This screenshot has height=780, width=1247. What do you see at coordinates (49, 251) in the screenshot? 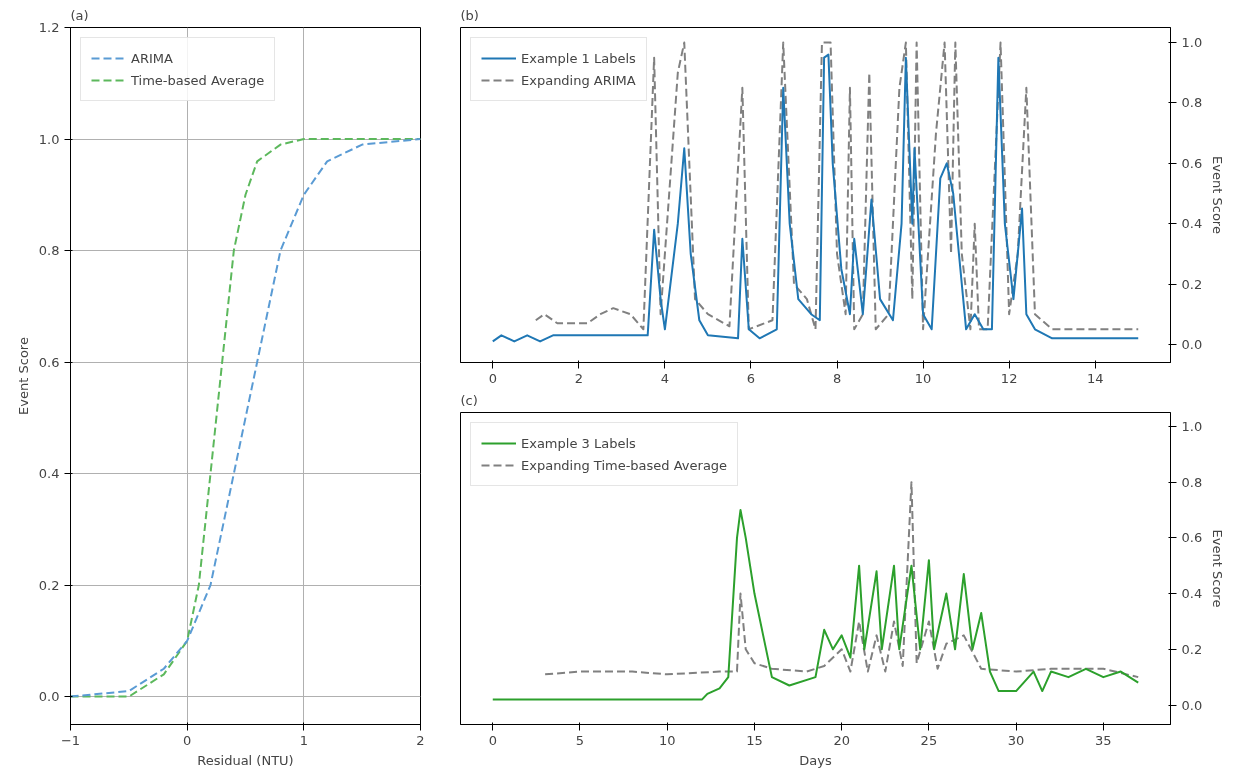
I see `y-tick-label: 0.8` at bounding box center [49, 251].